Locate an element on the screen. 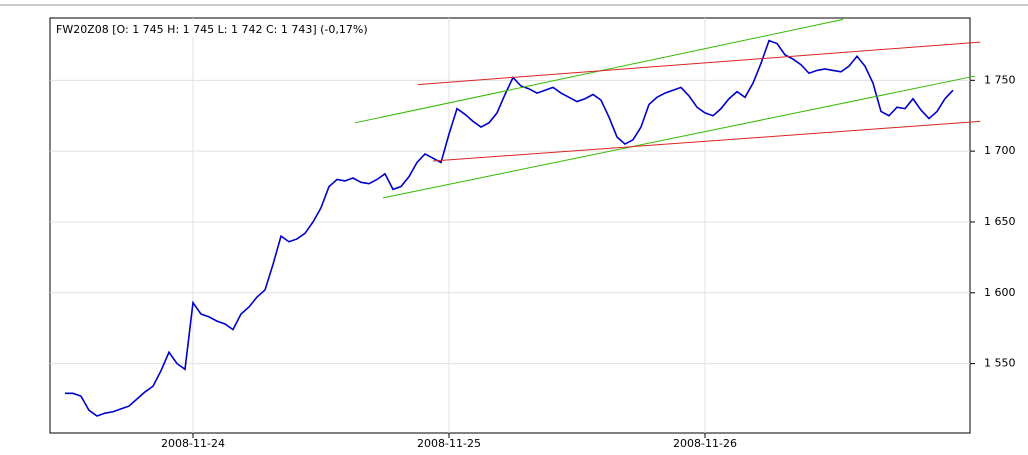 The height and width of the screenshot is (455, 1028). y-tick-label: 1 700 is located at coordinates (1000, 150).